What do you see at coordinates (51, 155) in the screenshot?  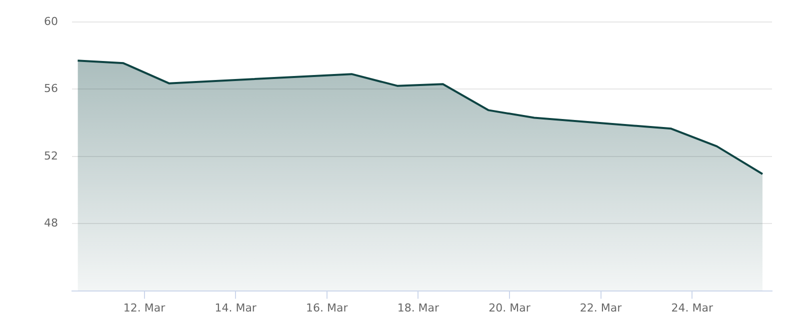 I see `y-tick-label: 52` at bounding box center [51, 155].